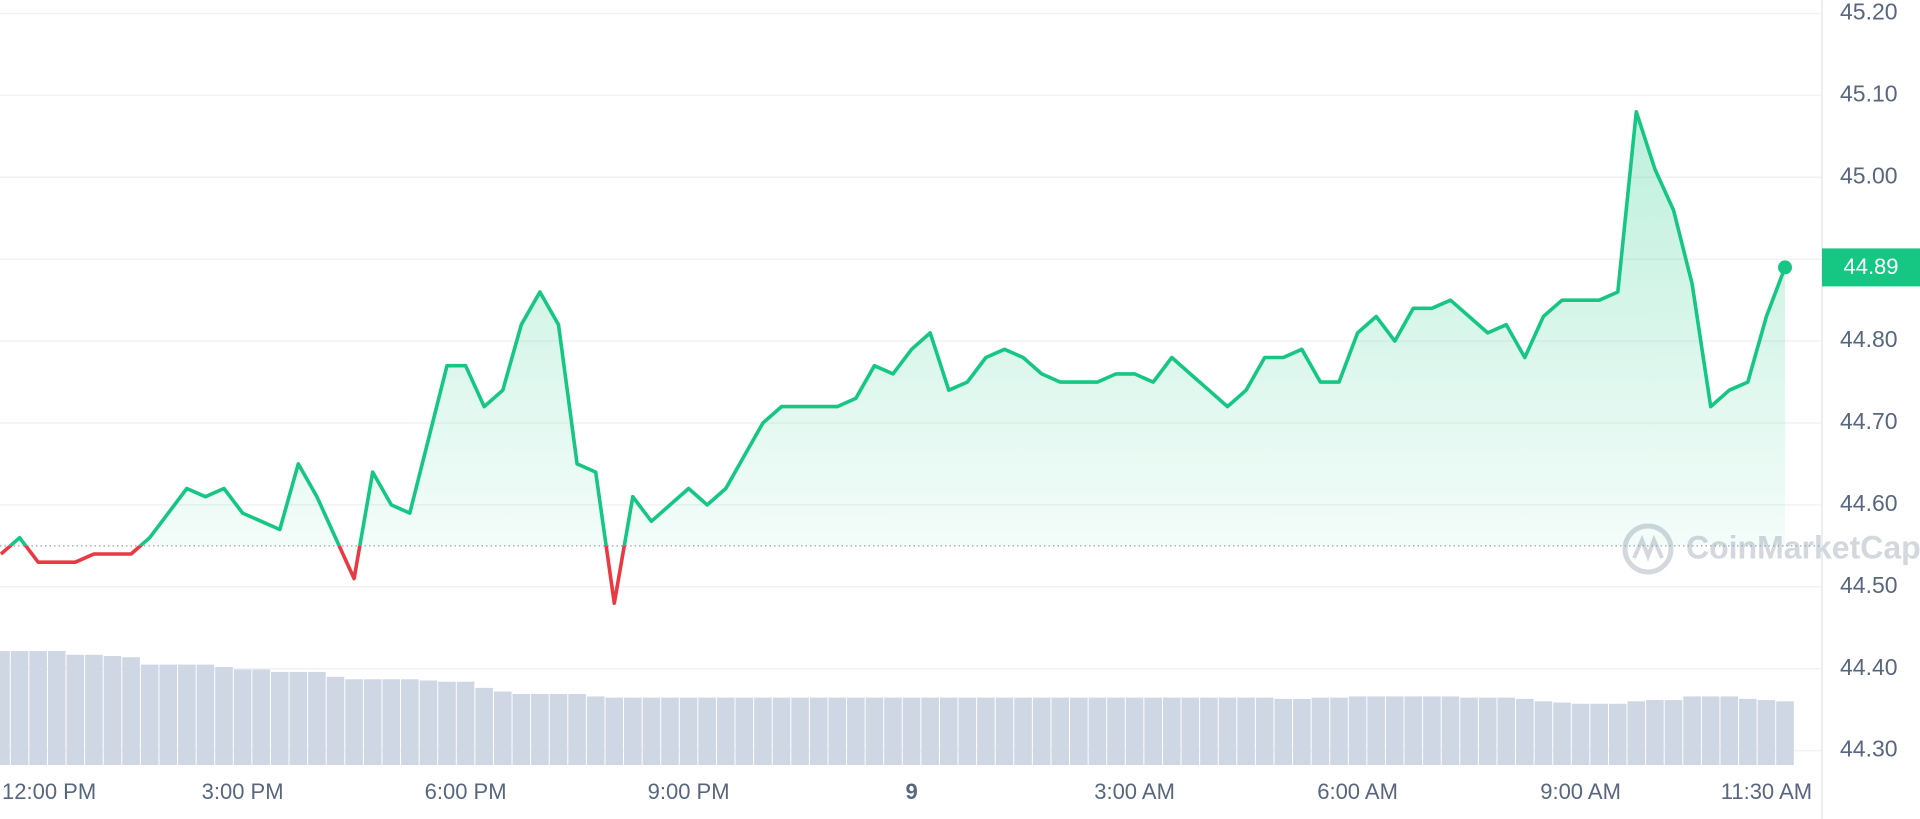  What do you see at coordinates (1785, 267) in the screenshot?
I see `last-point` at bounding box center [1785, 267].